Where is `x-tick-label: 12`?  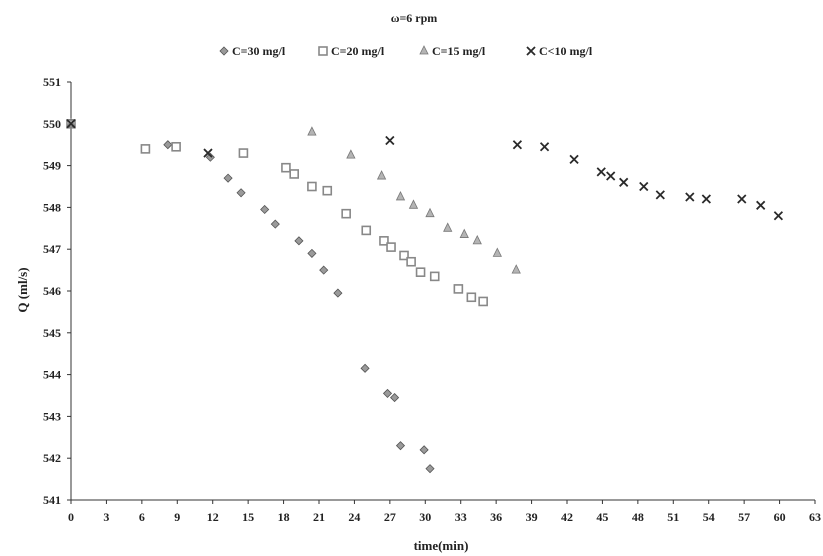
x-tick-label: 12 is located at coordinates (213, 517).